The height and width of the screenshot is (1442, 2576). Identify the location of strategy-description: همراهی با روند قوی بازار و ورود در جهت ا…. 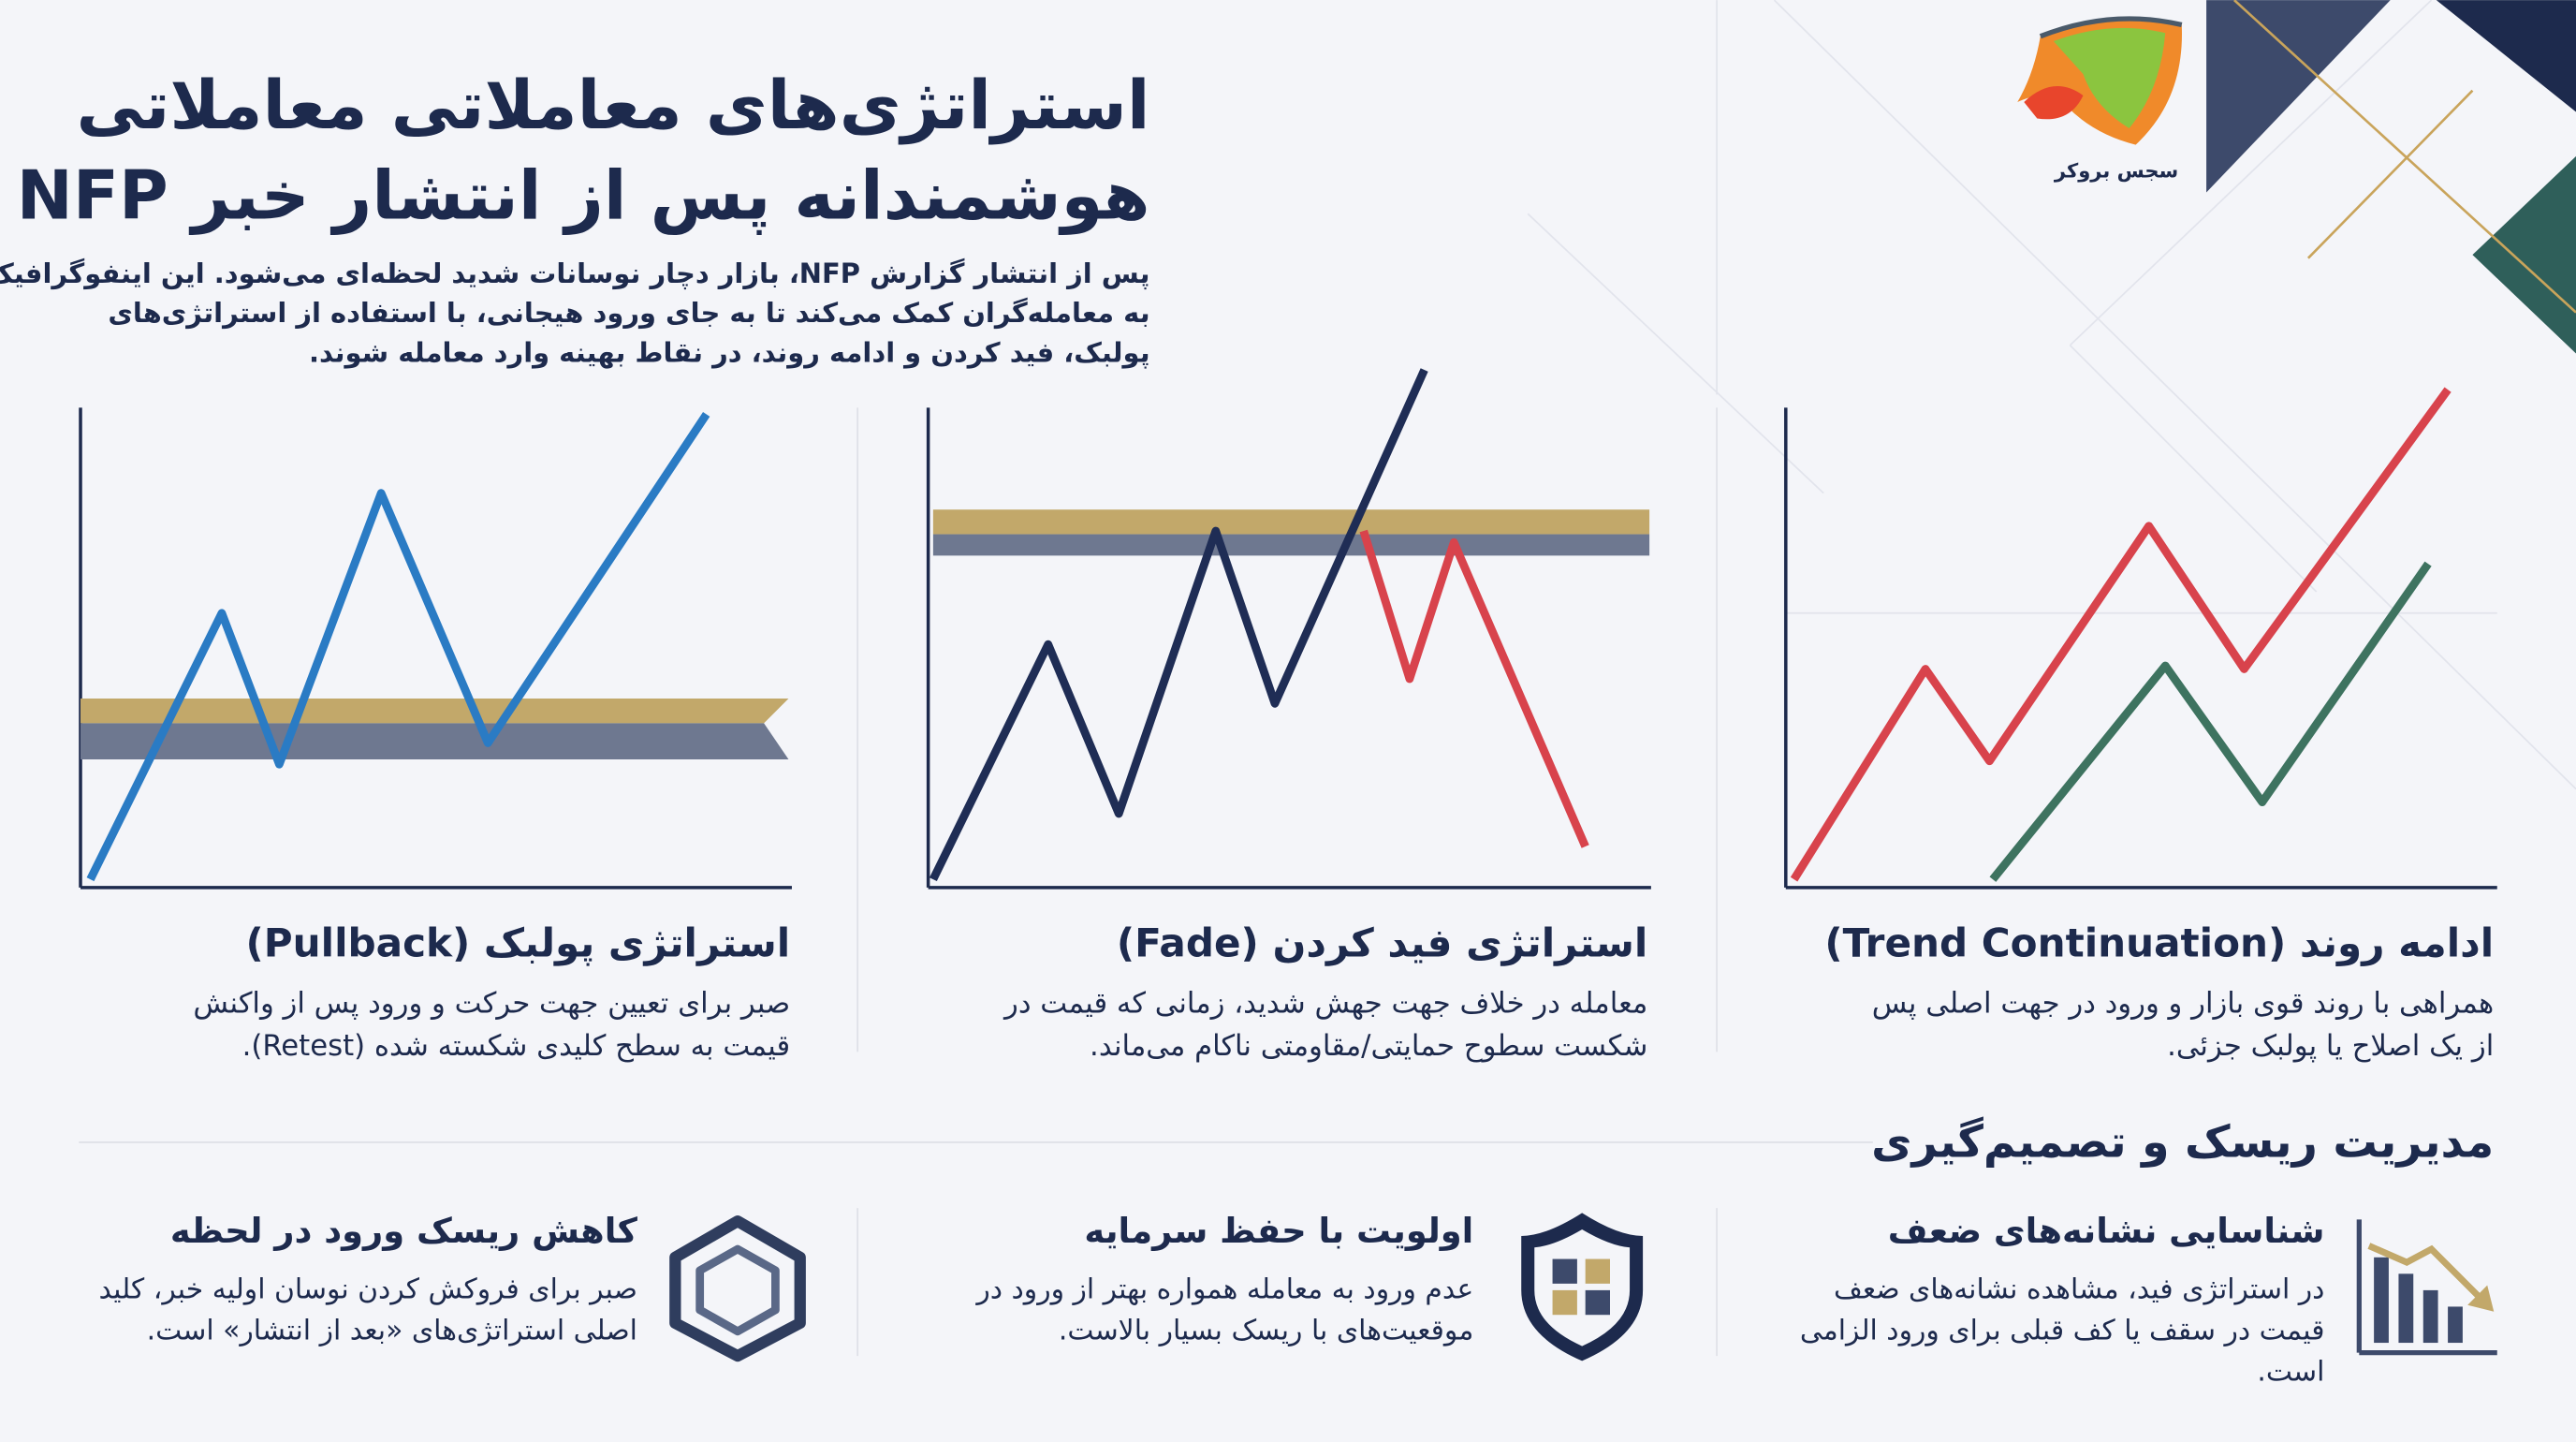
(2183, 1003).